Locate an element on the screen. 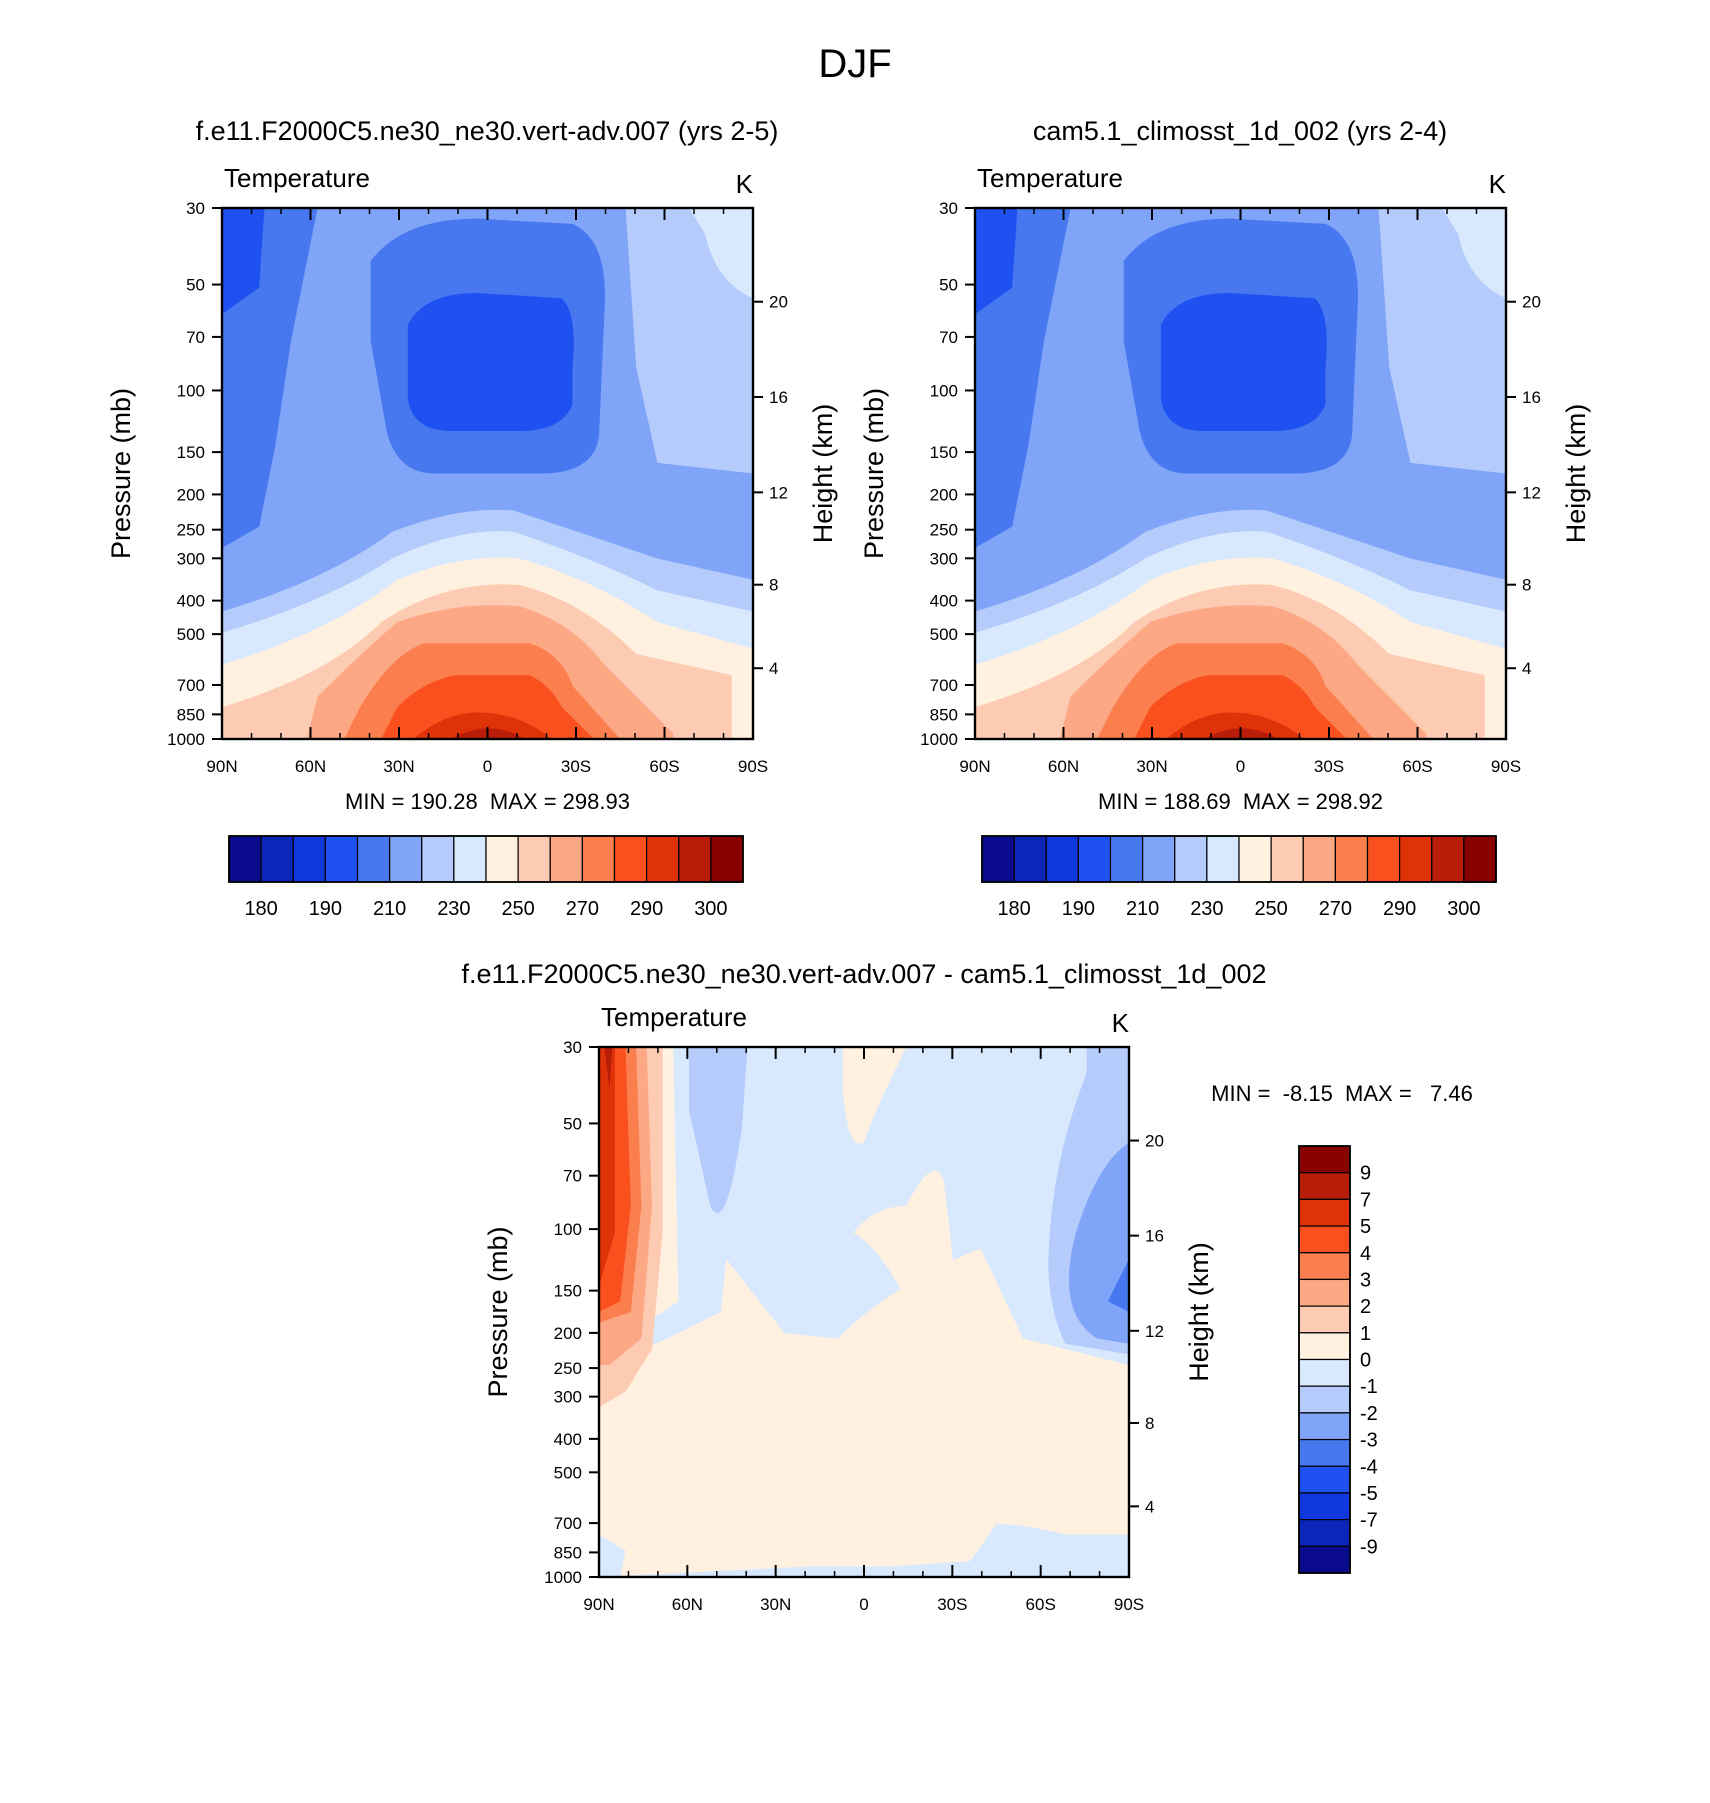 Image resolution: width=1710 pixels, height=1803 pixels. colorbar-label: 2 is located at coordinates (1365, 1307).